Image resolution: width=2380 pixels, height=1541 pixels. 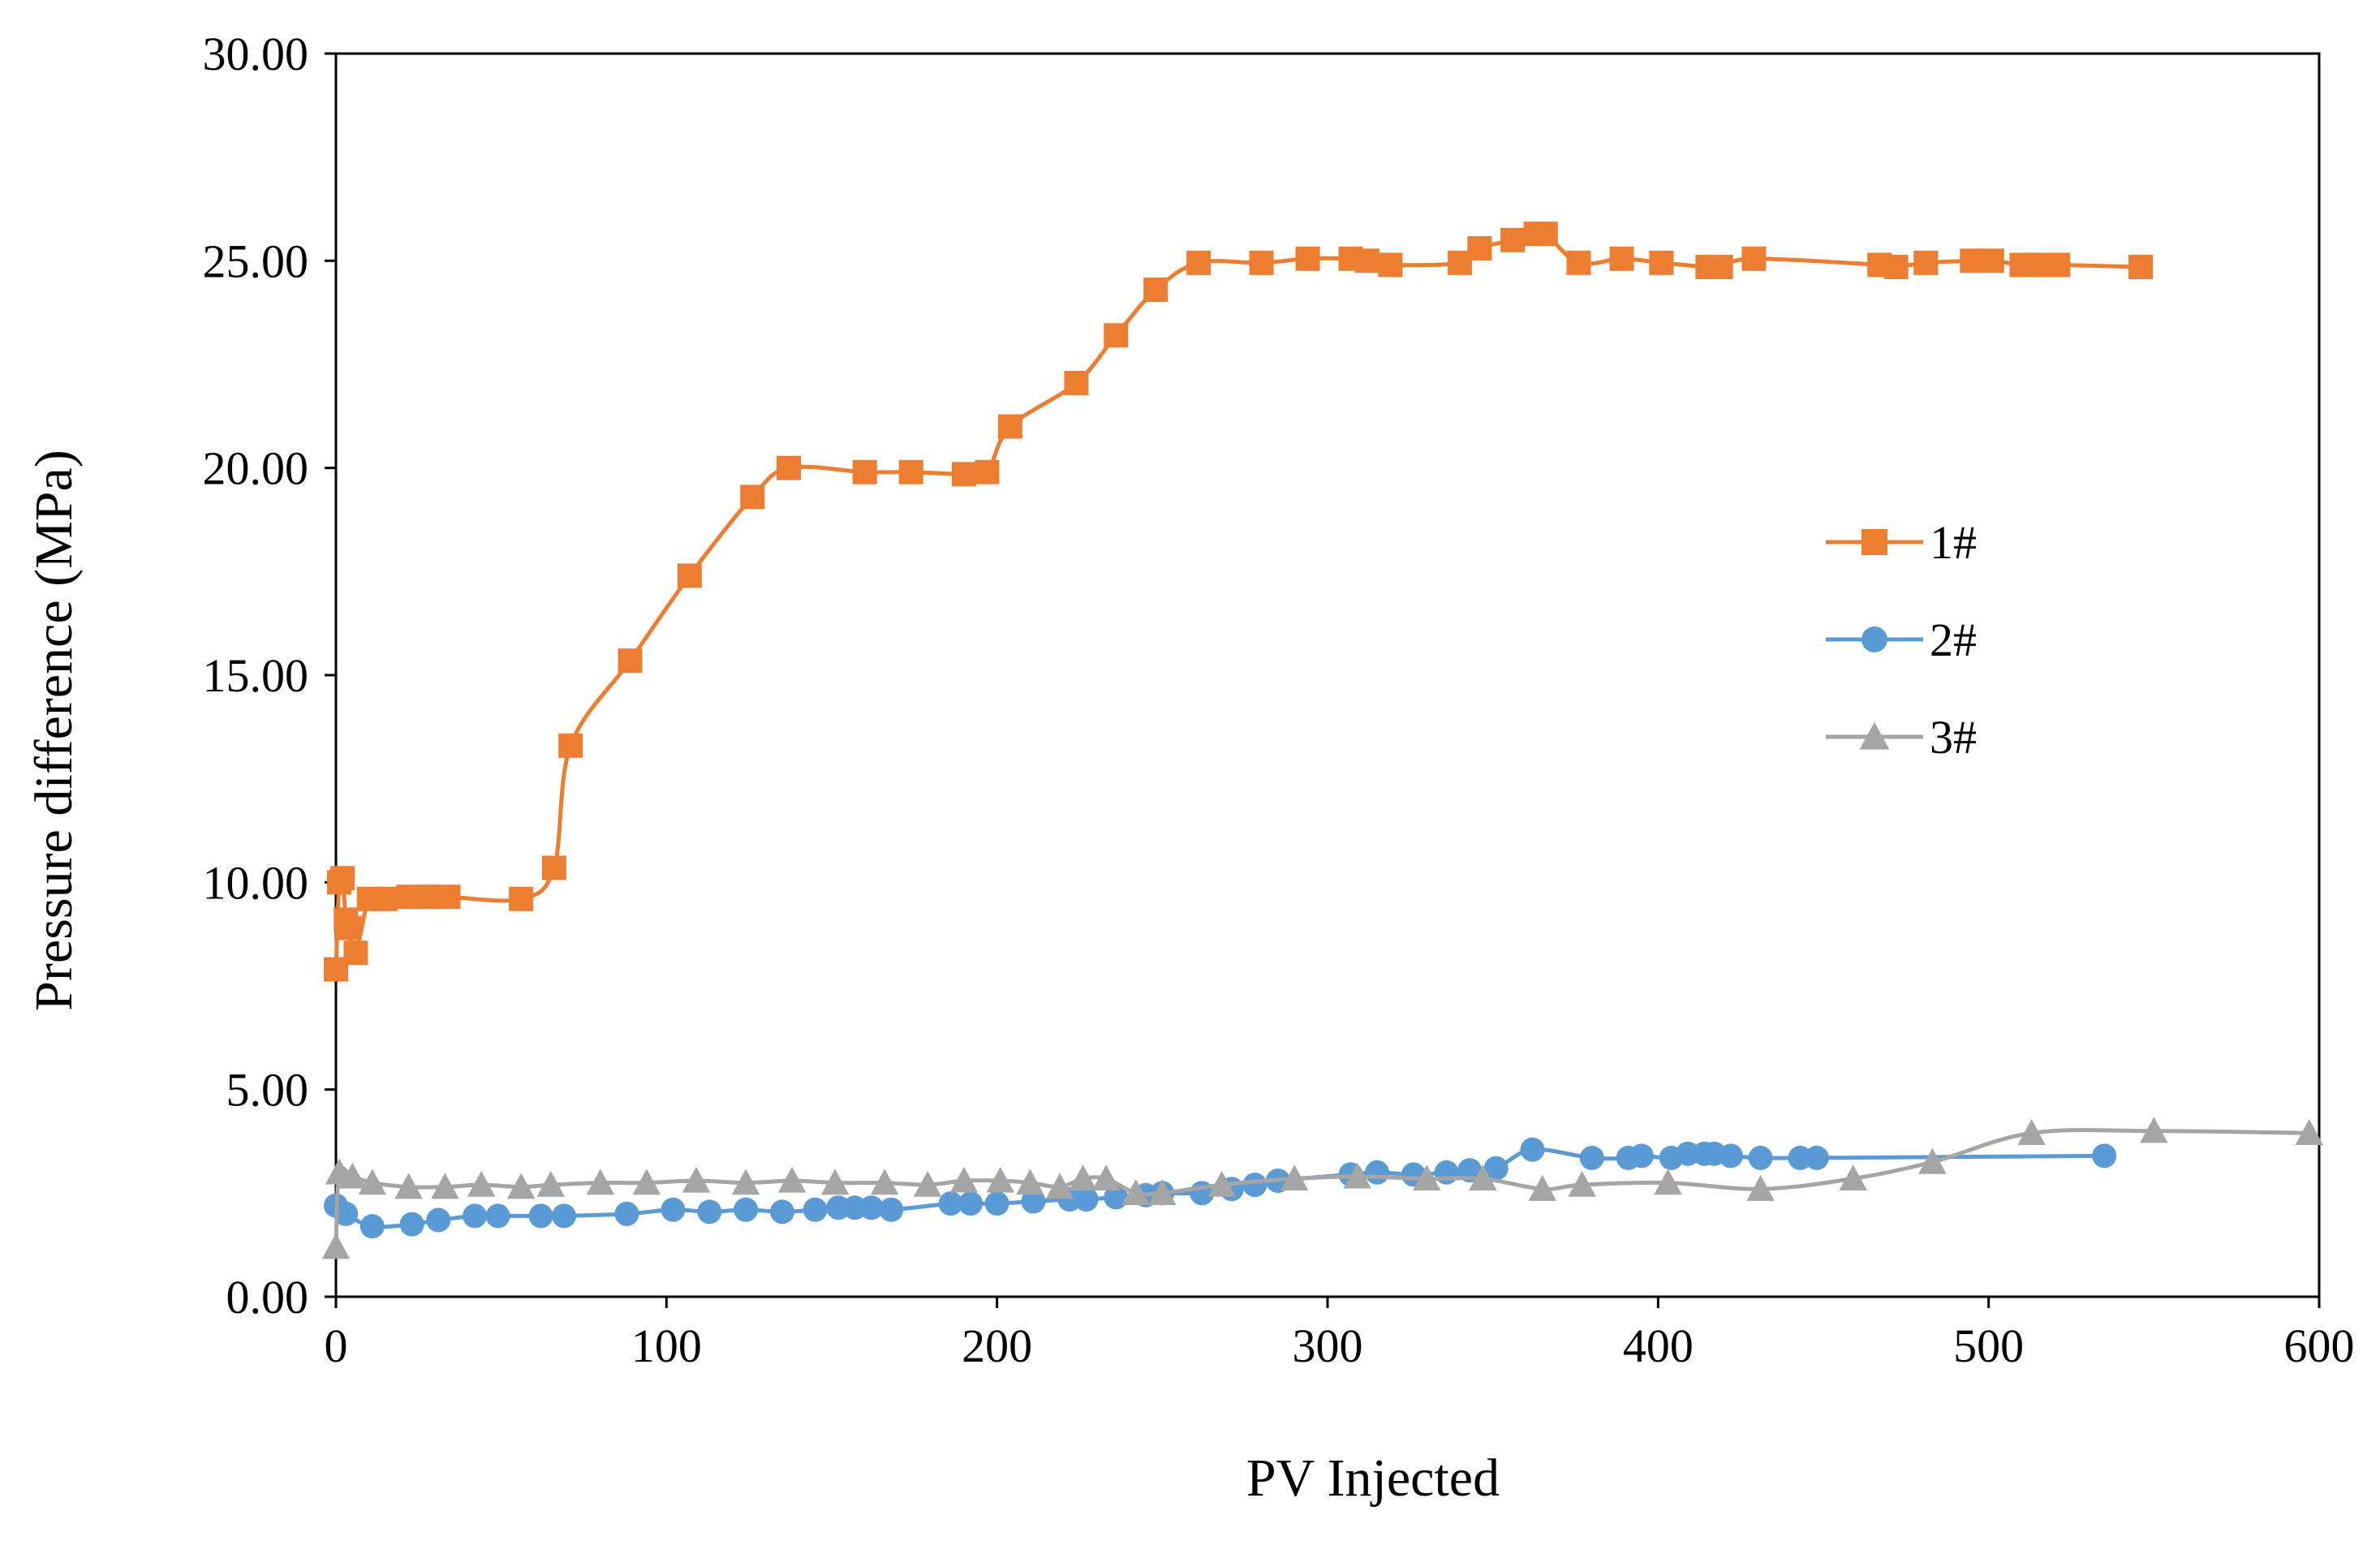 What do you see at coordinates (1902, 737) in the screenshot?
I see `legend-item-3: 3#` at bounding box center [1902, 737].